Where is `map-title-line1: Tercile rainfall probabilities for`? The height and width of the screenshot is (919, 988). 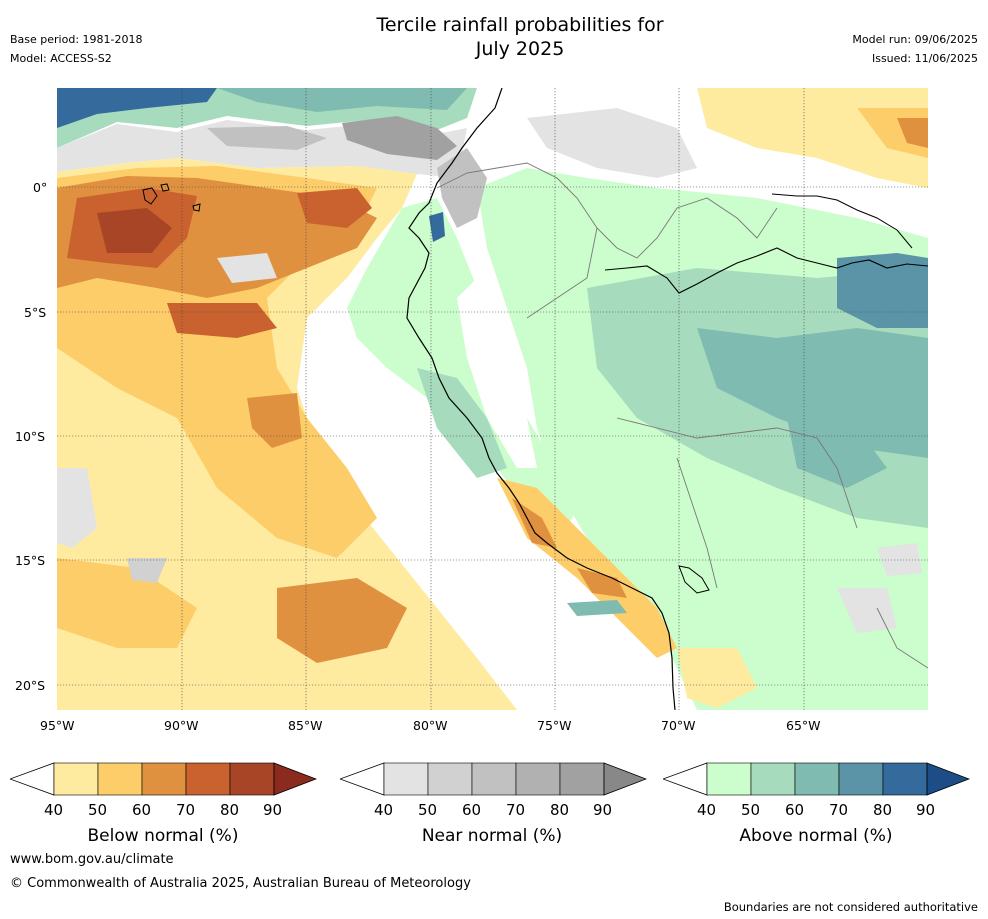 map-title-line1: Tercile rainfall probabilities for is located at coordinates (520, 25).